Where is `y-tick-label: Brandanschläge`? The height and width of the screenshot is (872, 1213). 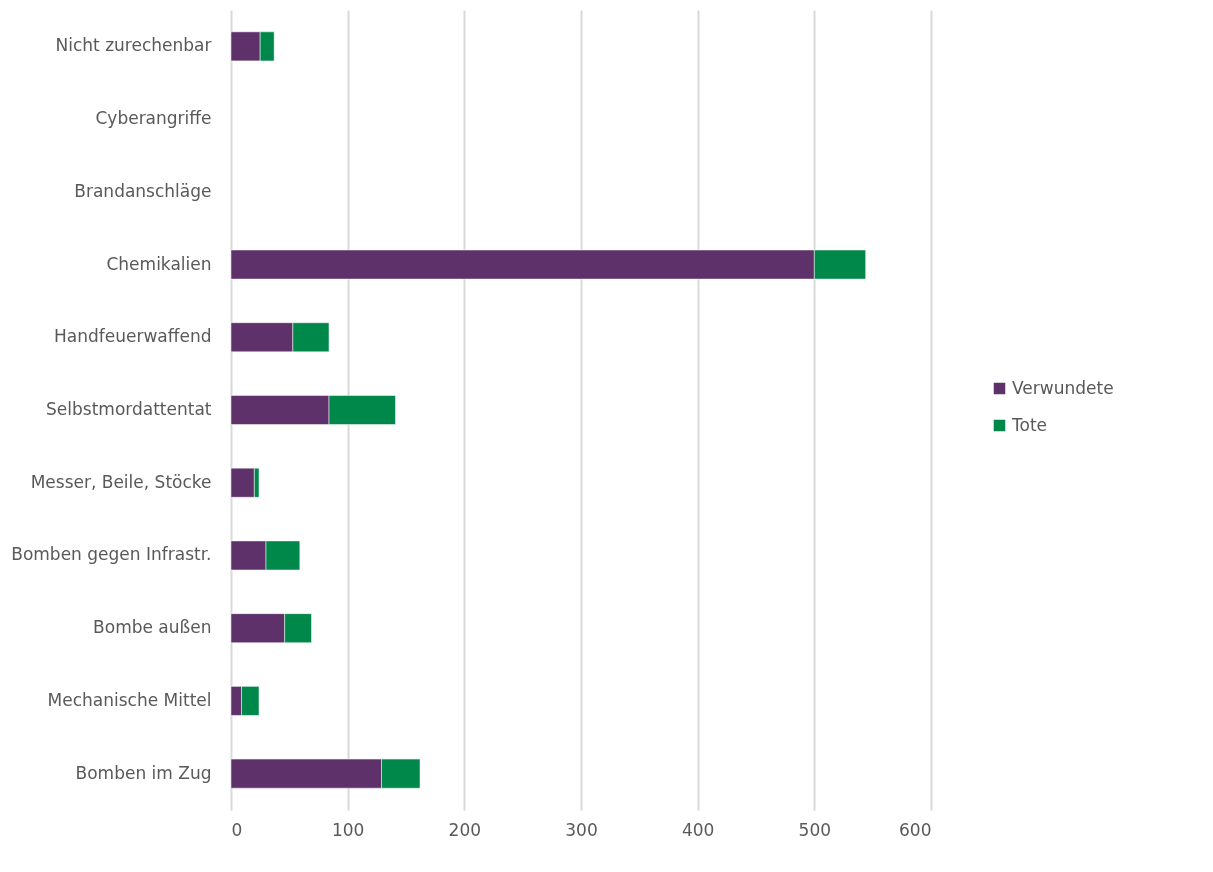
y-tick-label: Brandanschläge is located at coordinates (143, 190).